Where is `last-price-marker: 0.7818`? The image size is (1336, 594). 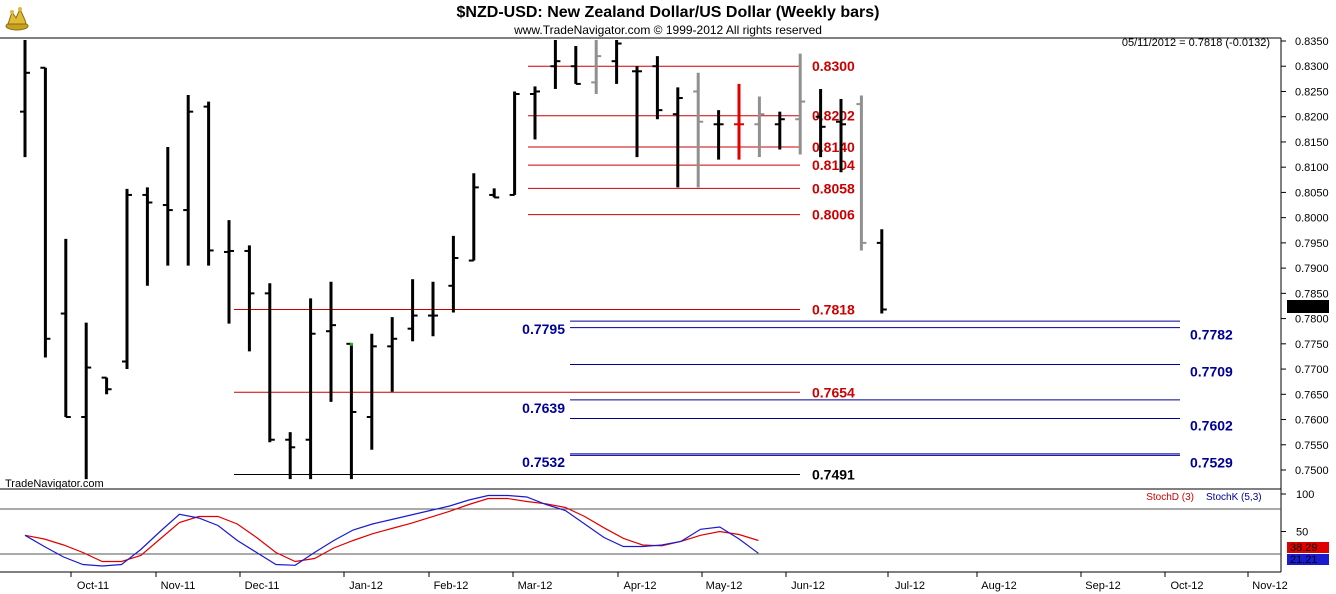 last-price-marker: 0.7818 is located at coordinates (1308, 307).